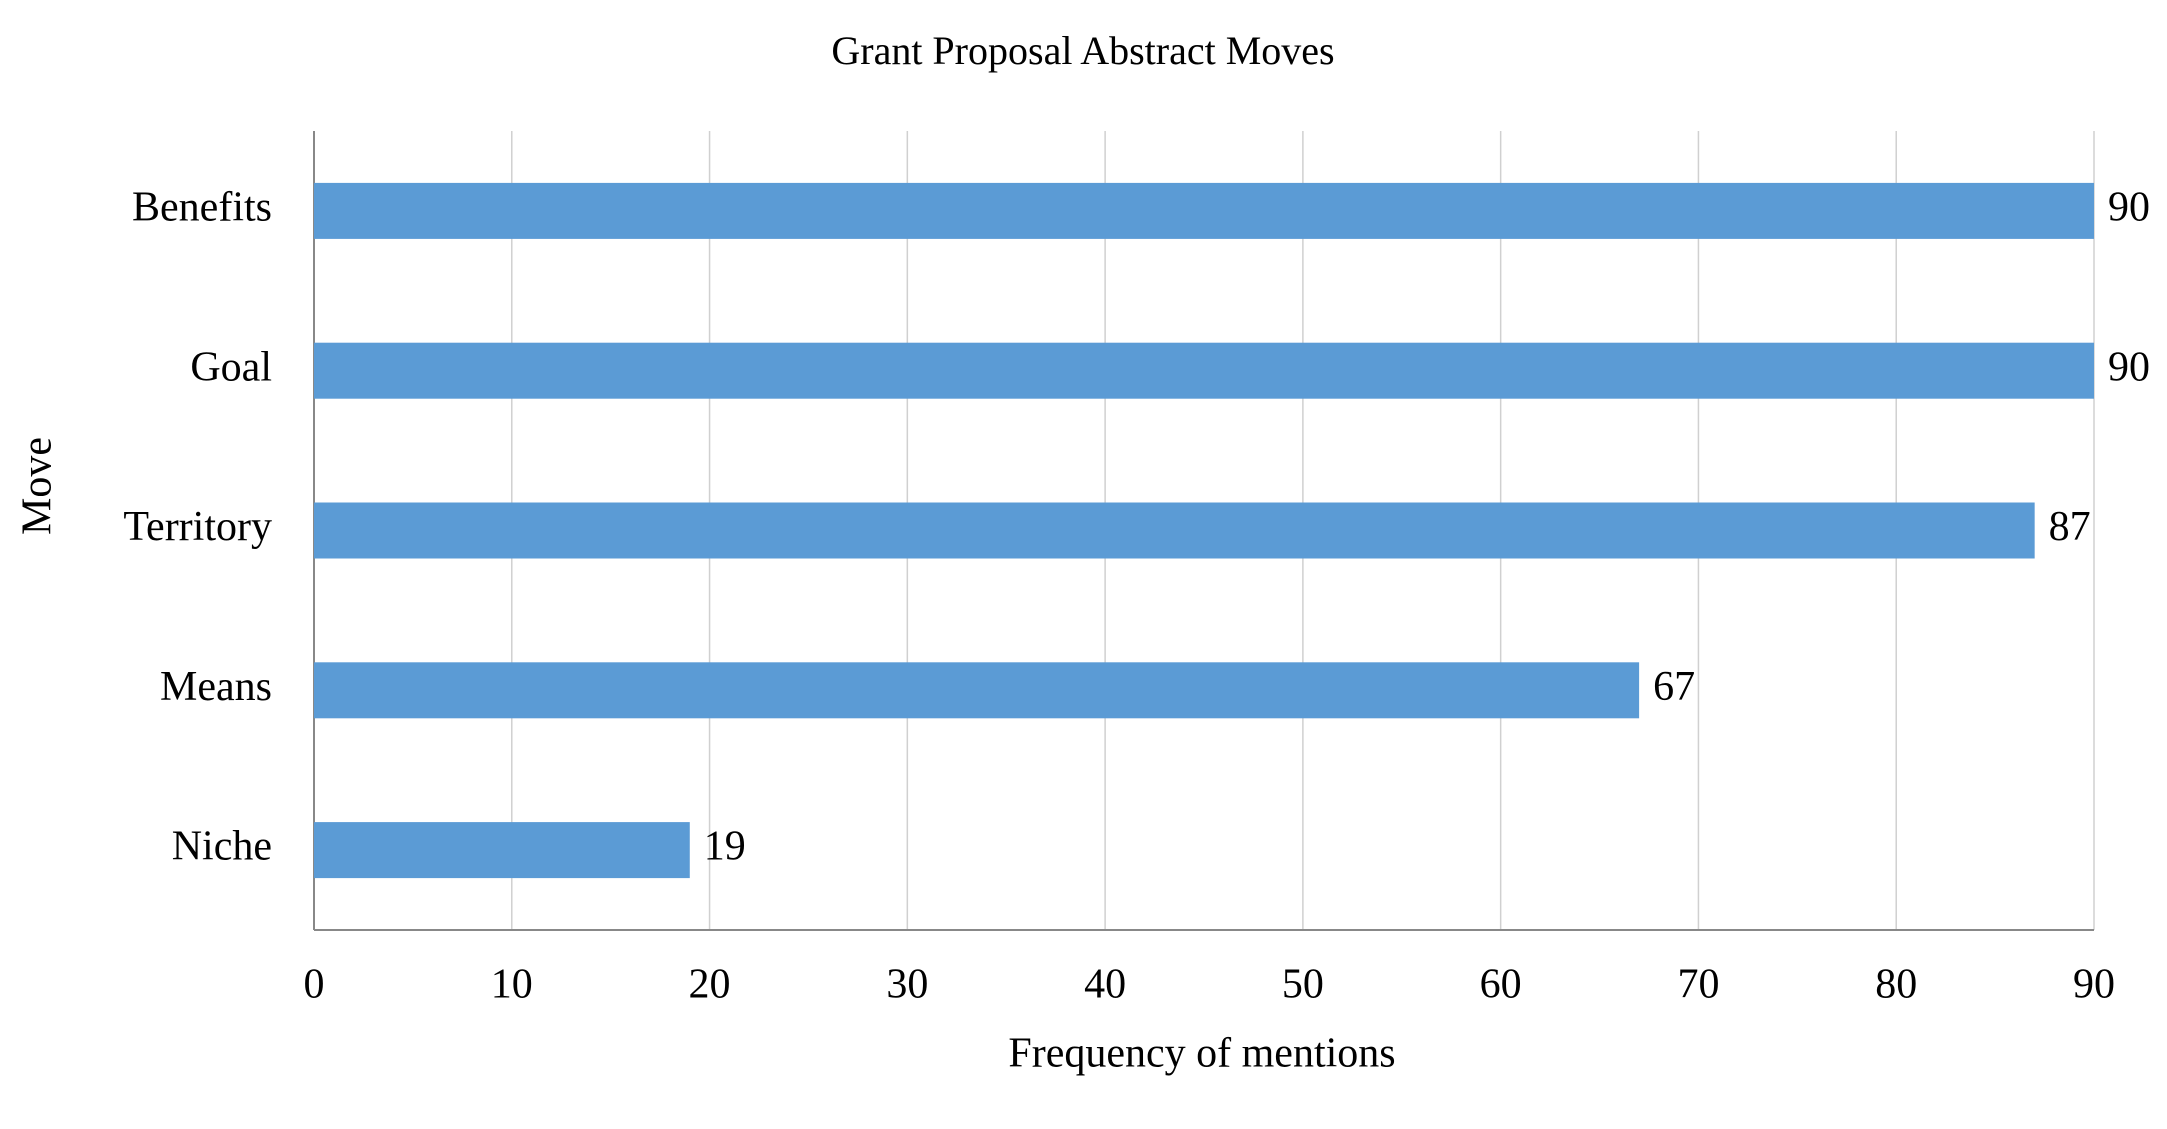  Describe the element at coordinates (1201, 1054) in the screenshot. I see `x-axis-label: Frequency of mentions` at that location.